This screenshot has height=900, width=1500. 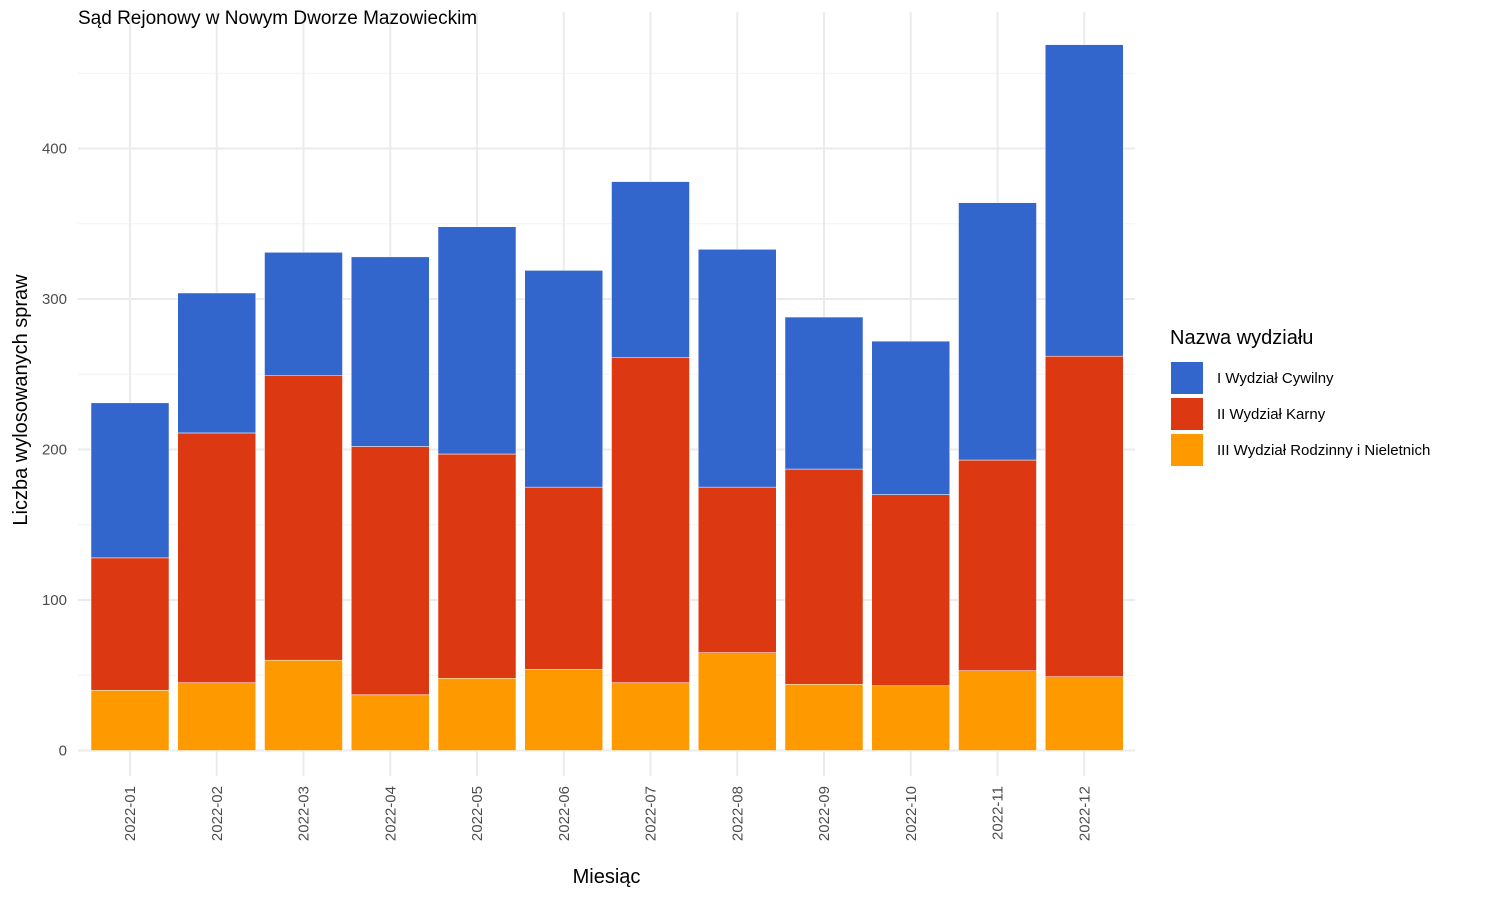 What do you see at coordinates (54, 149) in the screenshot?
I see `y-tick-label: 400` at bounding box center [54, 149].